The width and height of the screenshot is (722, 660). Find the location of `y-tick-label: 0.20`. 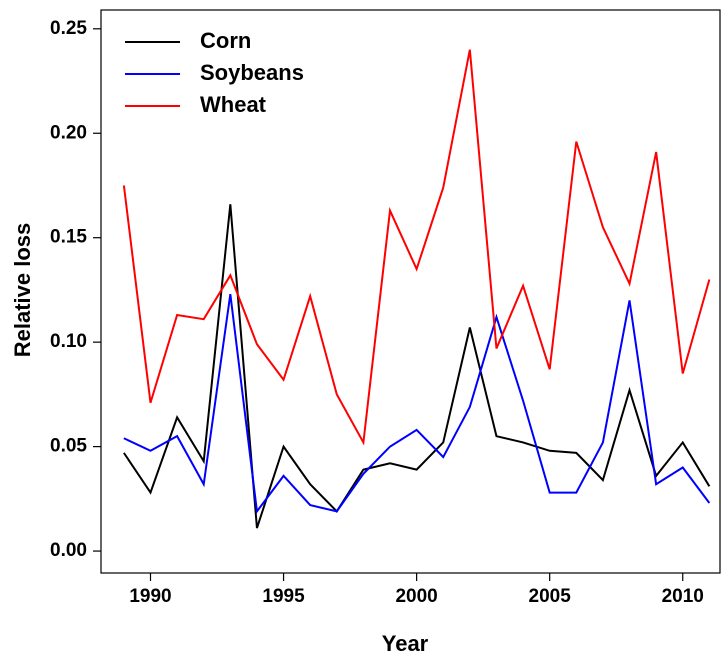

y-tick-label: 0.20 is located at coordinates (68, 132).